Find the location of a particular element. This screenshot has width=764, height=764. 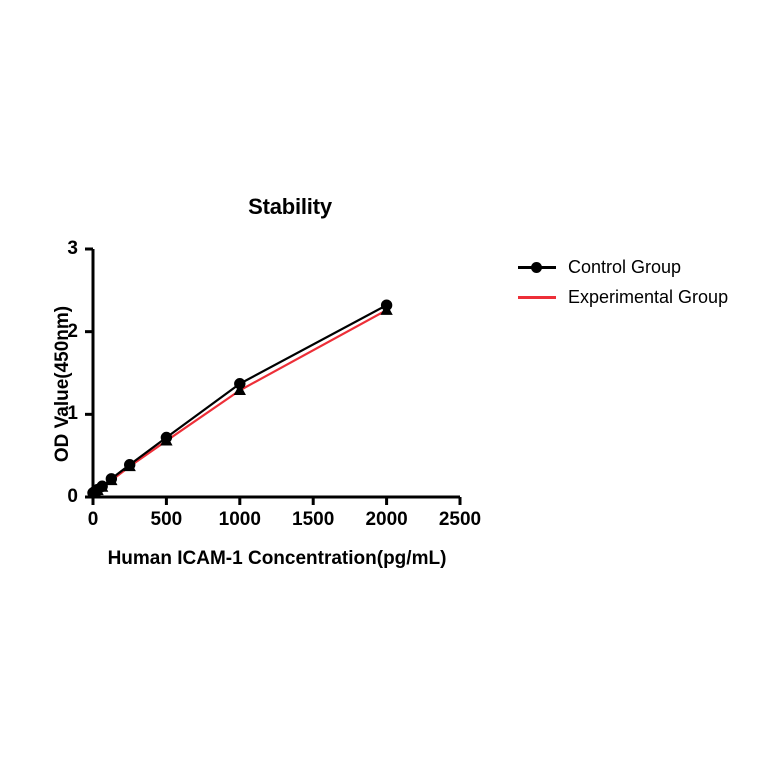

x-tick-label: 0 is located at coordinates (93, 519).